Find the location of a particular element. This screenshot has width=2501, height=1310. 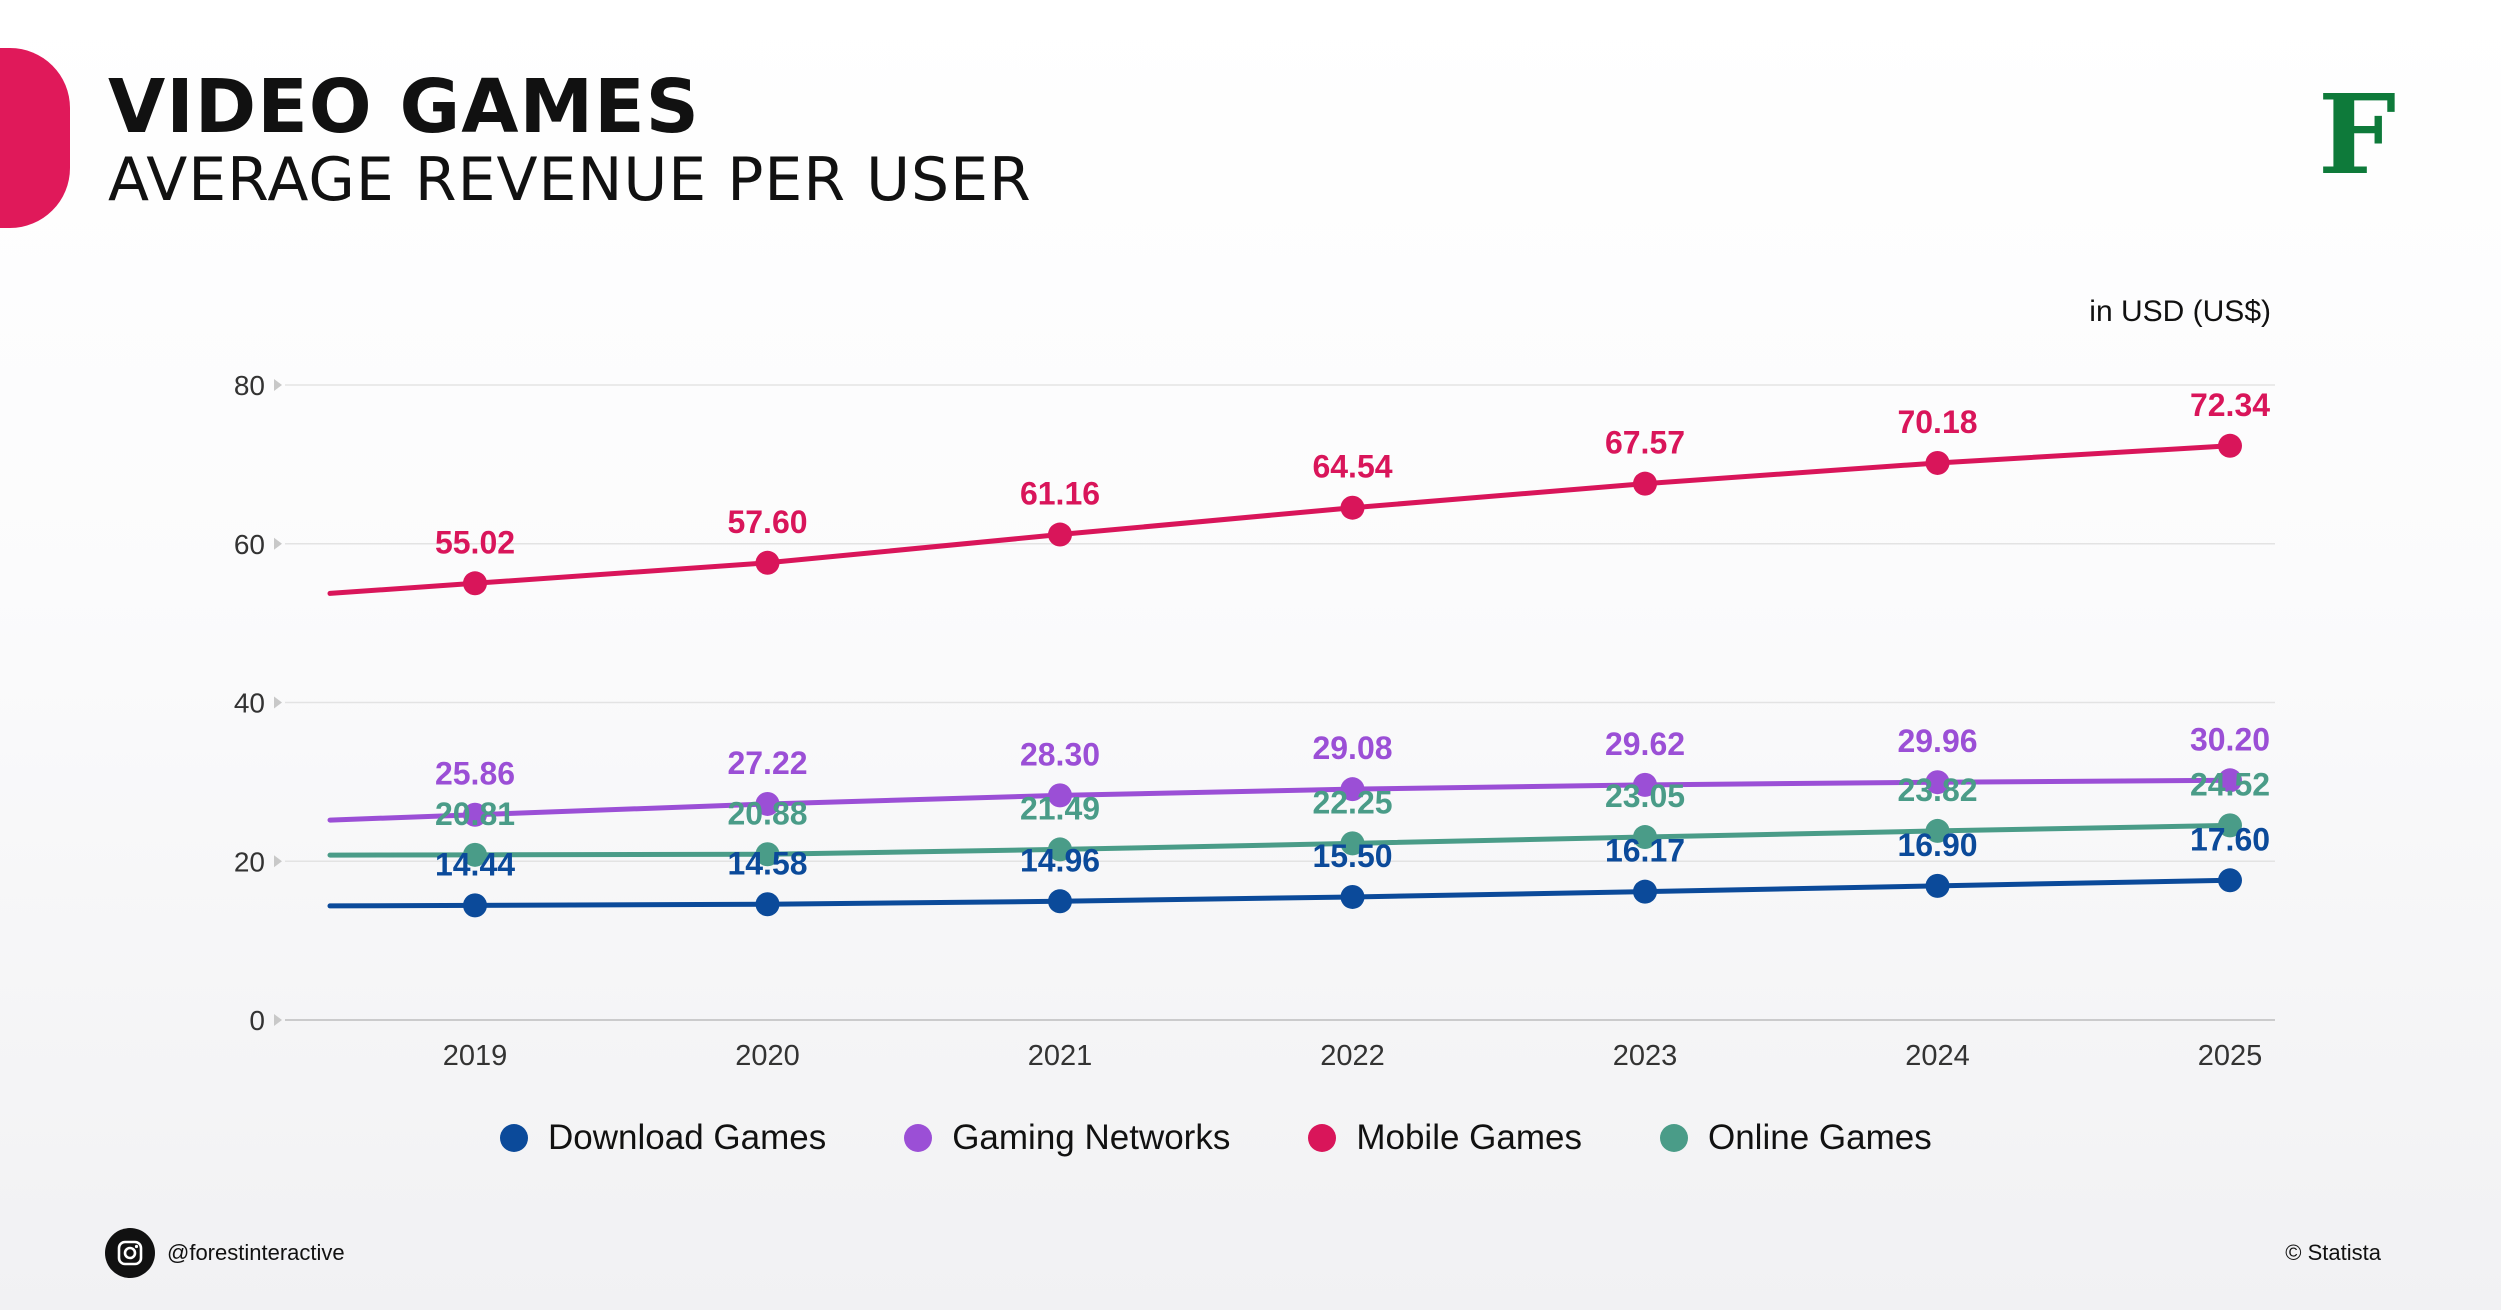

data-label-mobile: 72.34 is located at coordinates (2230, 405).